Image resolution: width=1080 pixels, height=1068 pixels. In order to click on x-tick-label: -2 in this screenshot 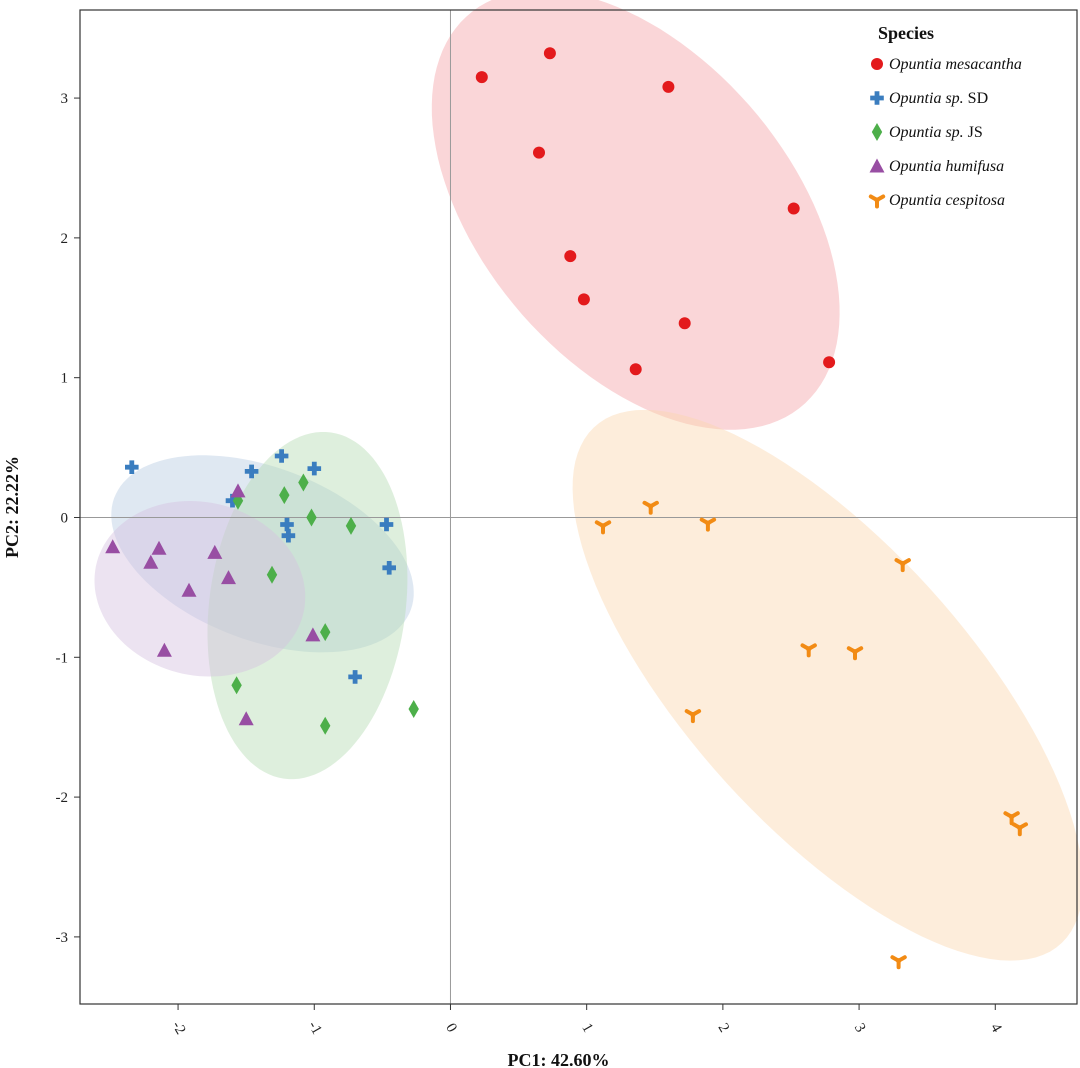, I will do `click(178, 1028)`.